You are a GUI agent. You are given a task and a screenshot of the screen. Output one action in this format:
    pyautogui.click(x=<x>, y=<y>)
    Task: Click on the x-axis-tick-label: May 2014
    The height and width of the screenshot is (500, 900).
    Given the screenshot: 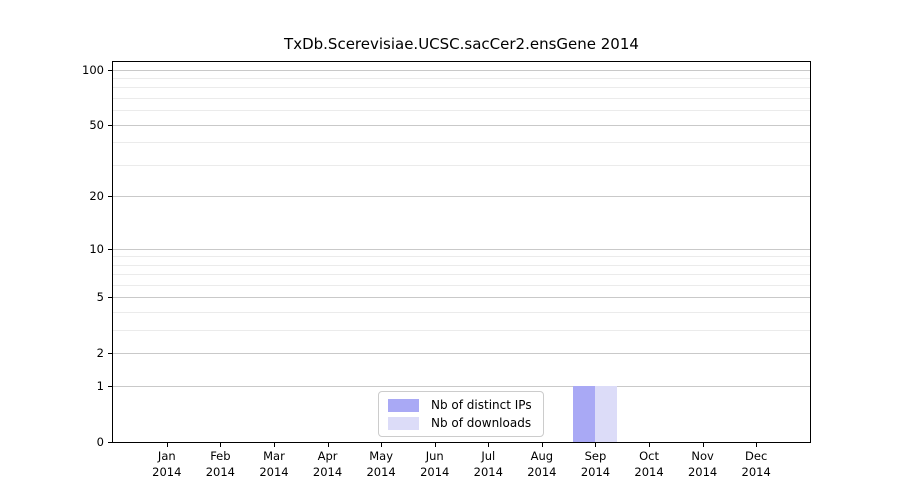 What is the action you would take?
    pyautogui.click(x=381, y=464)
    